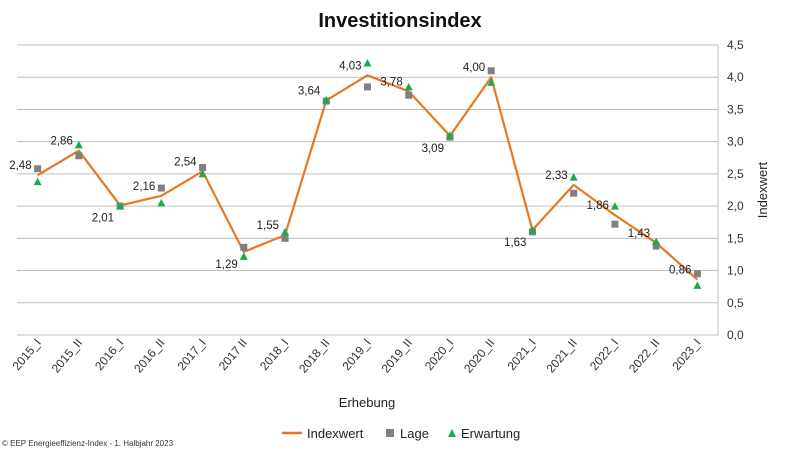  Describe the element at coordinates (639, 234) in the screenshot. I see `data-label-indexwert: 1,43` at that location.